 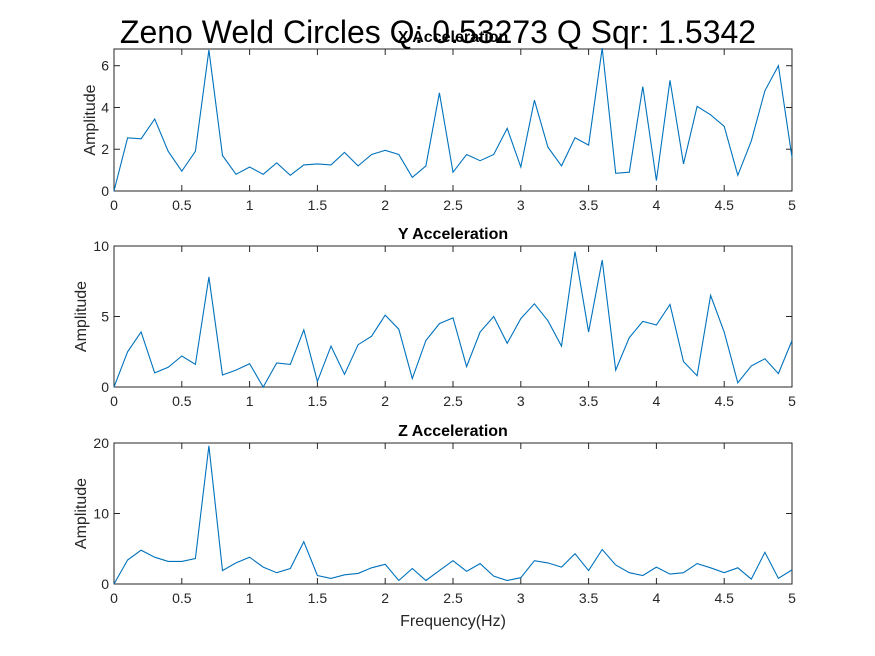 I want to click on y-axis-label: Amplitude, so click(x=81, y=316).